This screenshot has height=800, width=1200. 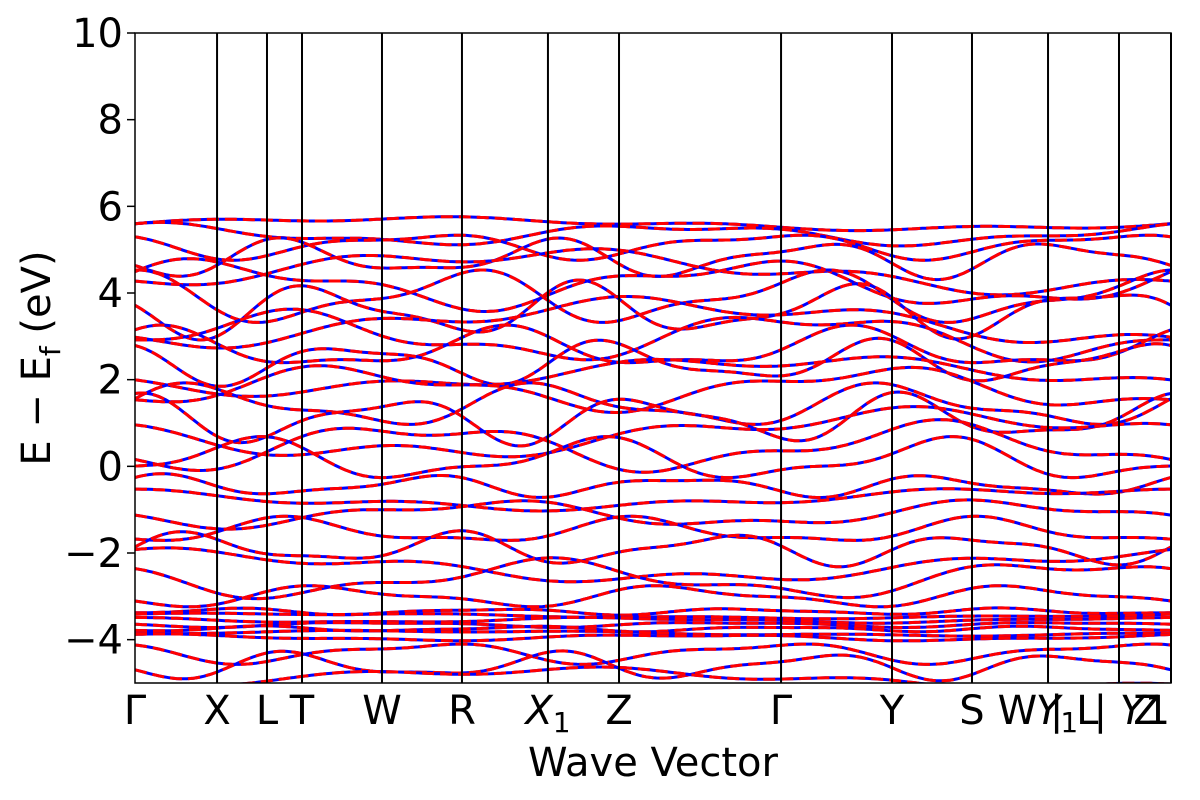 What do you see at coordinates (1057, 713) in the screenshot?
I see `kpoint-label: Y1` at bounding box center [1057, 713].